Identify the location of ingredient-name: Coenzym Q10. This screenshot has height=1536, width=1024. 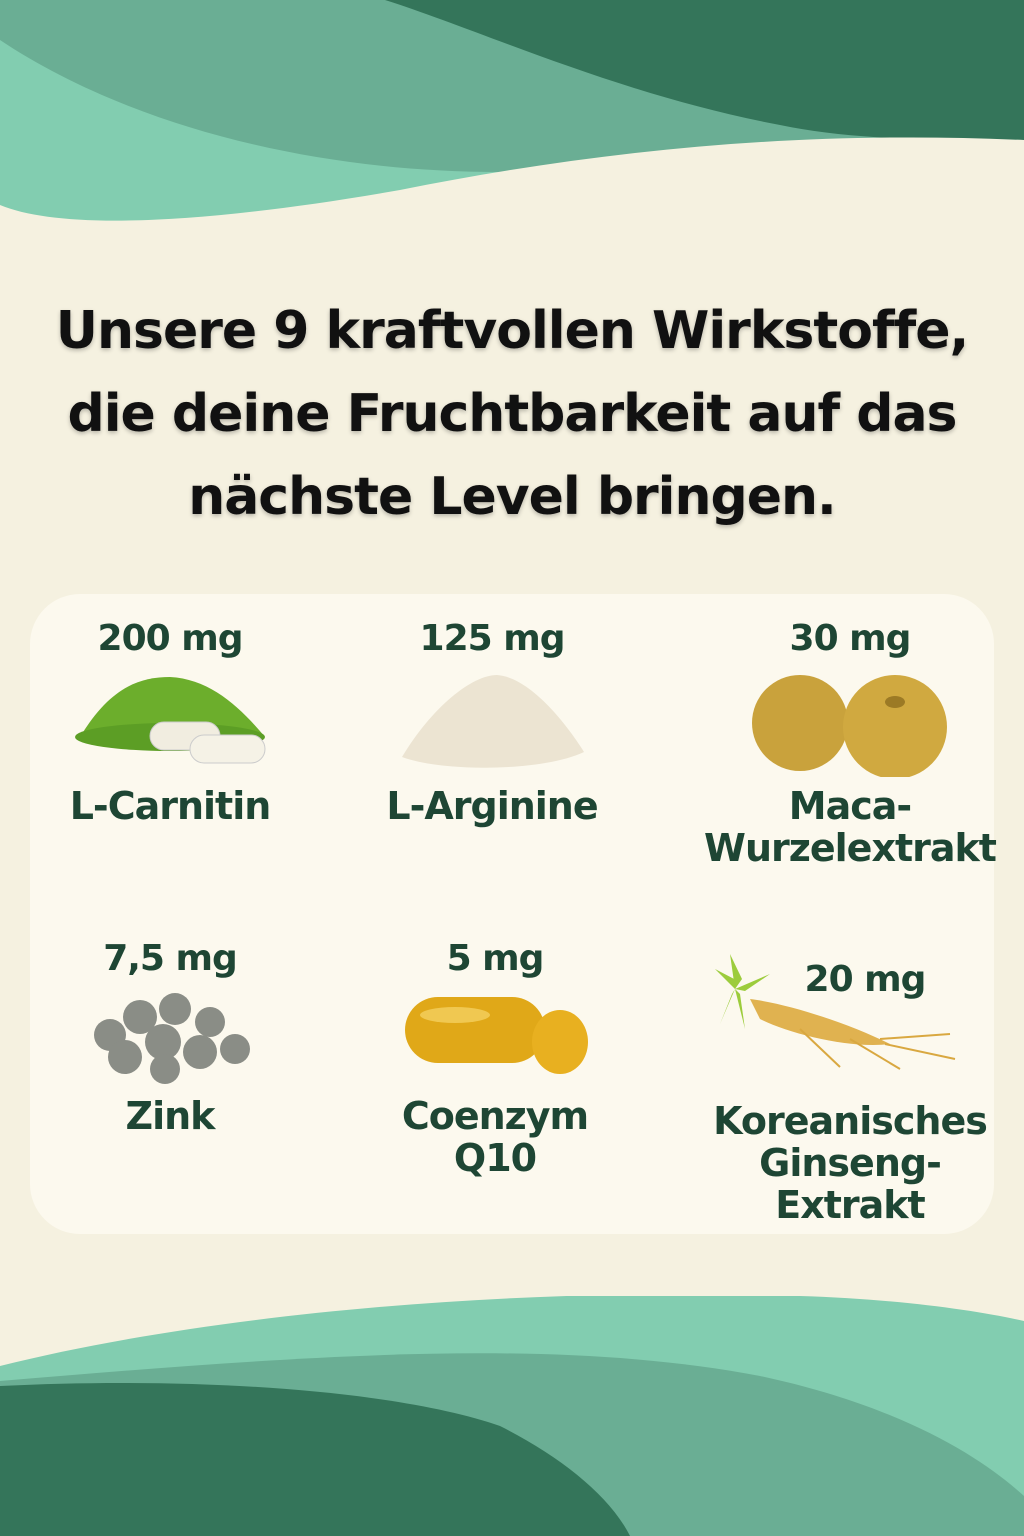
(495, 1137).